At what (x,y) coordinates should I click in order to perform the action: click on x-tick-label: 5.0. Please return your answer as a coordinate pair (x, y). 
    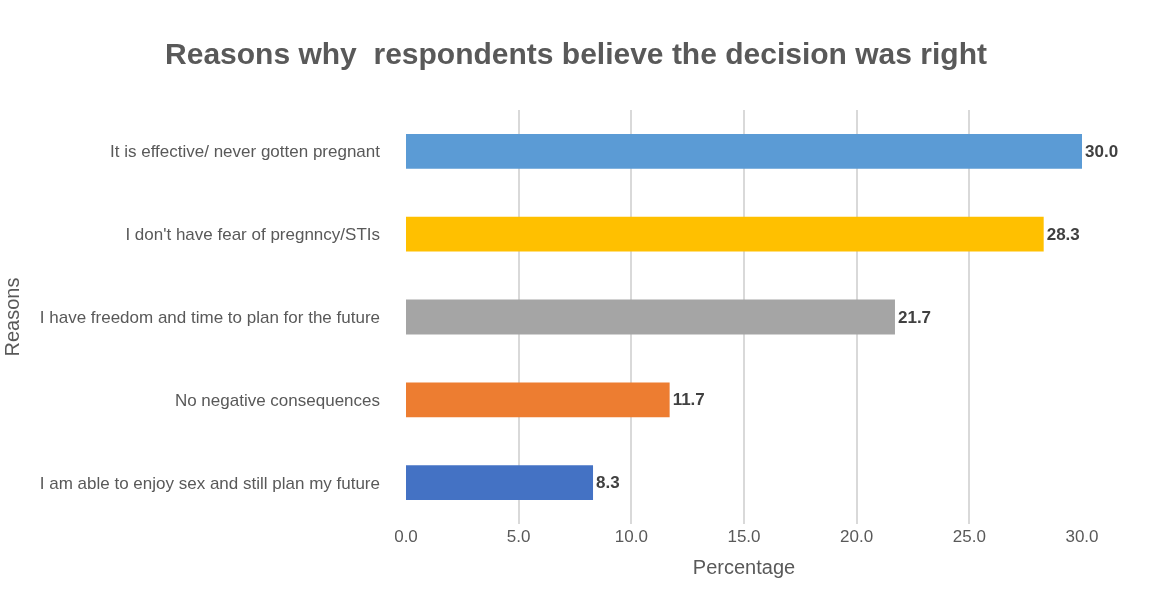
    Looking at the image, I should click on (518, 536).